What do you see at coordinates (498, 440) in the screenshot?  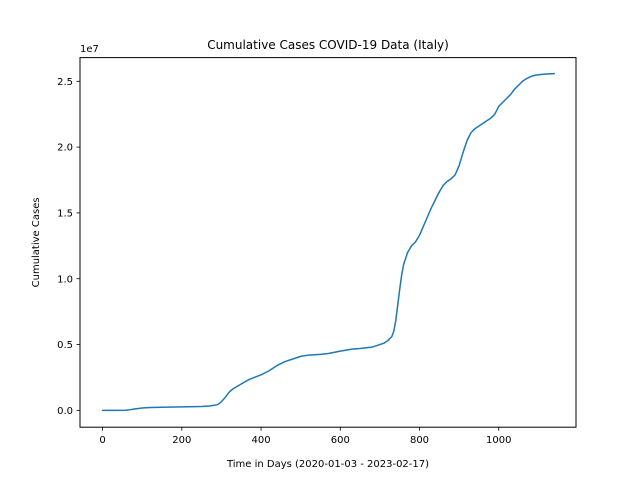 I see `x-tick-label: 1000` at bounding box center [498, 440].